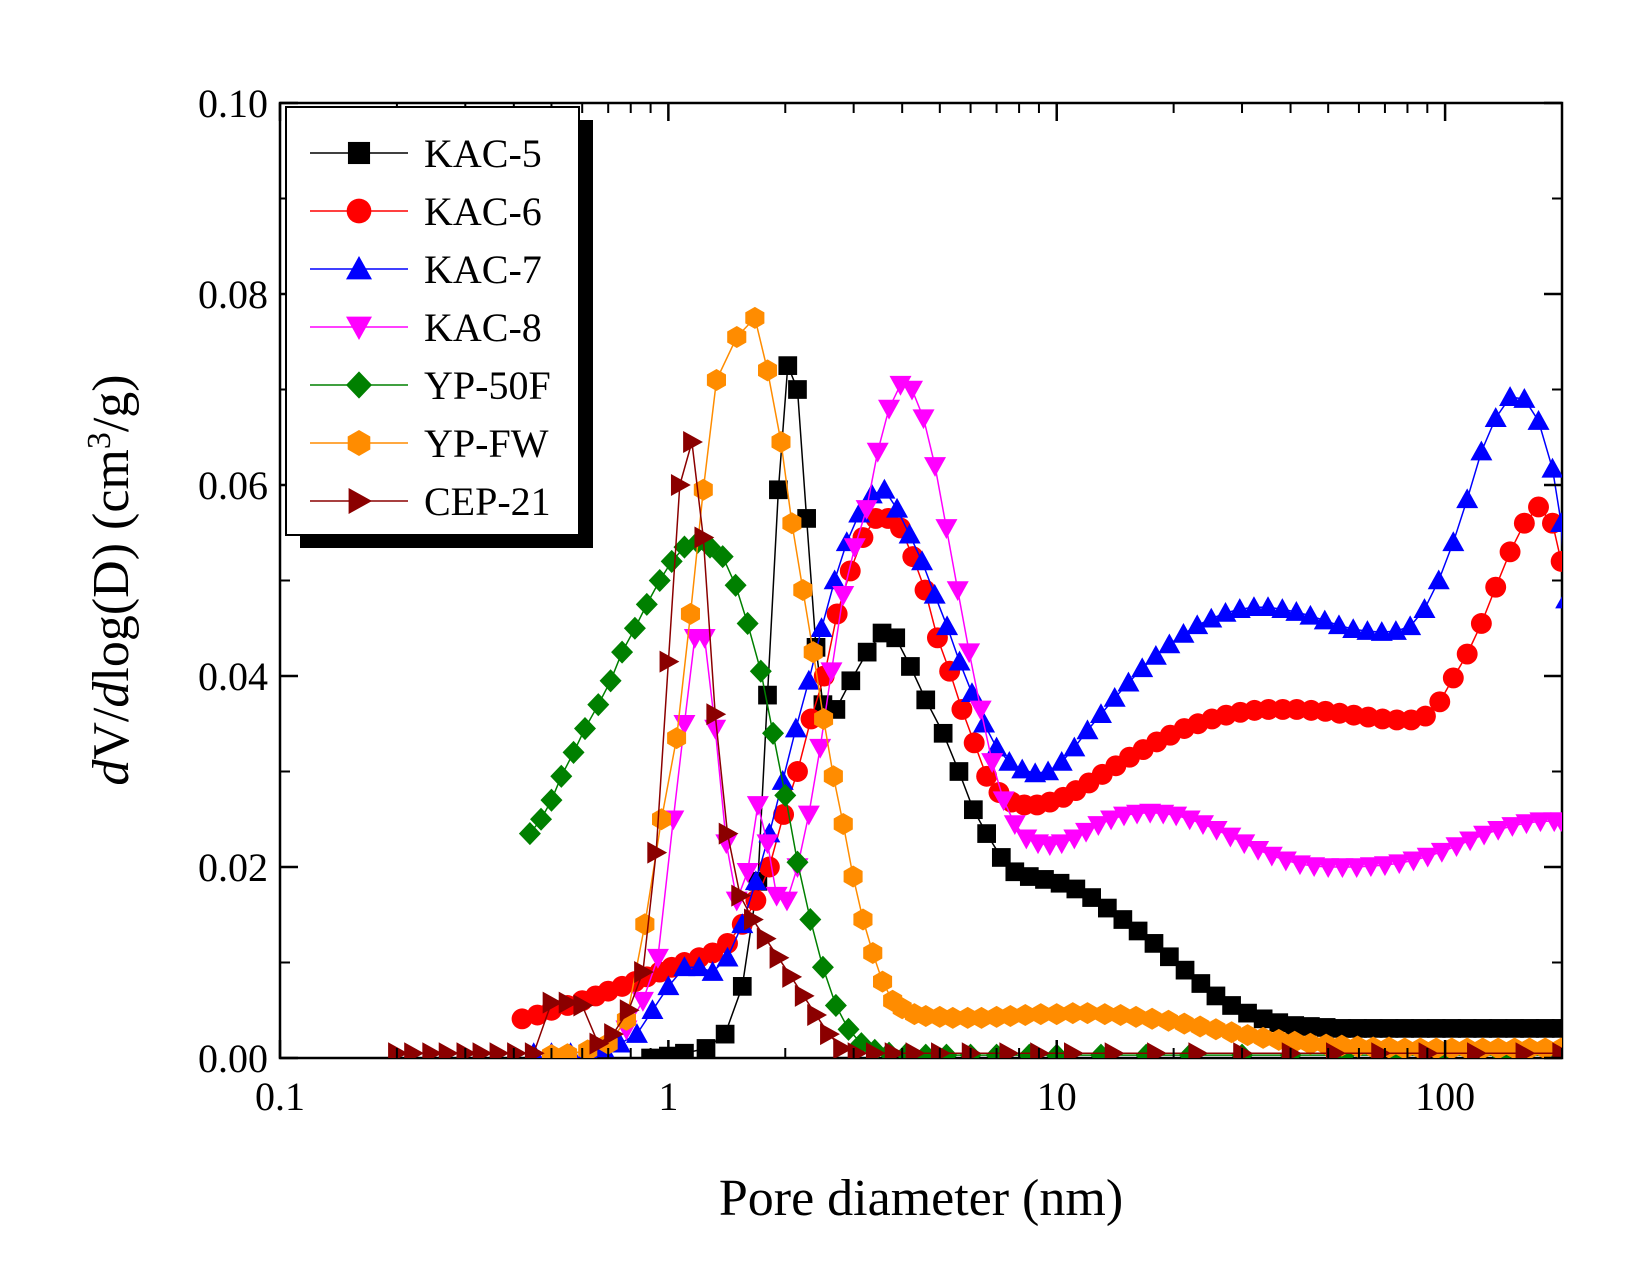  I want to click on y-tick-label: 0.04, so click(233, 676).